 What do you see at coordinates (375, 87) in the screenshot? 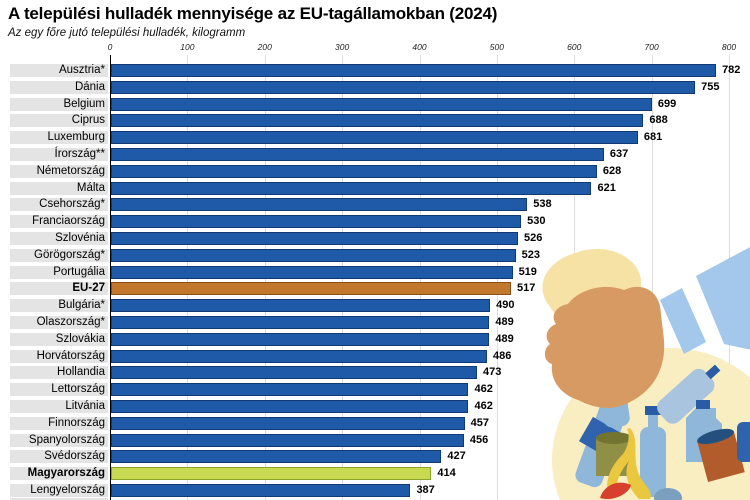
I see `bar-row: Dánia 755` at bounding box center [375, 87].